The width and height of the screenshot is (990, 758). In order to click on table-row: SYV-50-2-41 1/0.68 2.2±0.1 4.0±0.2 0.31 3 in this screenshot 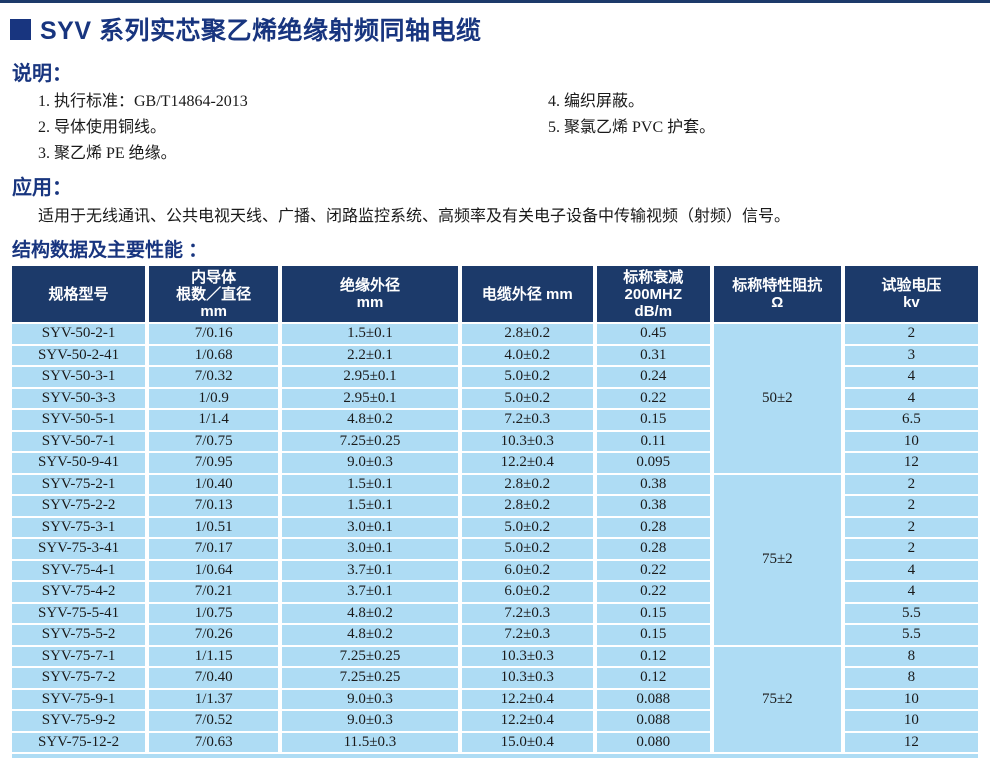, I will do `click(495, 355)`.